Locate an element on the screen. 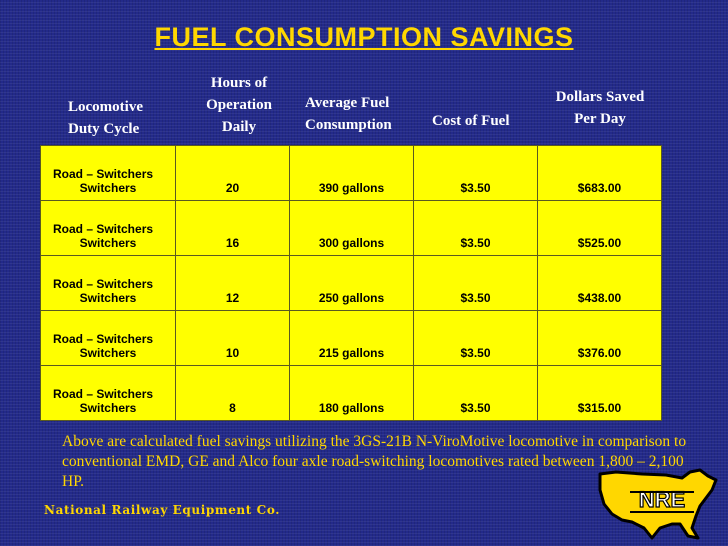  avg-consumption-cell-value: 180 gallons is located at coordinates (351, 408).